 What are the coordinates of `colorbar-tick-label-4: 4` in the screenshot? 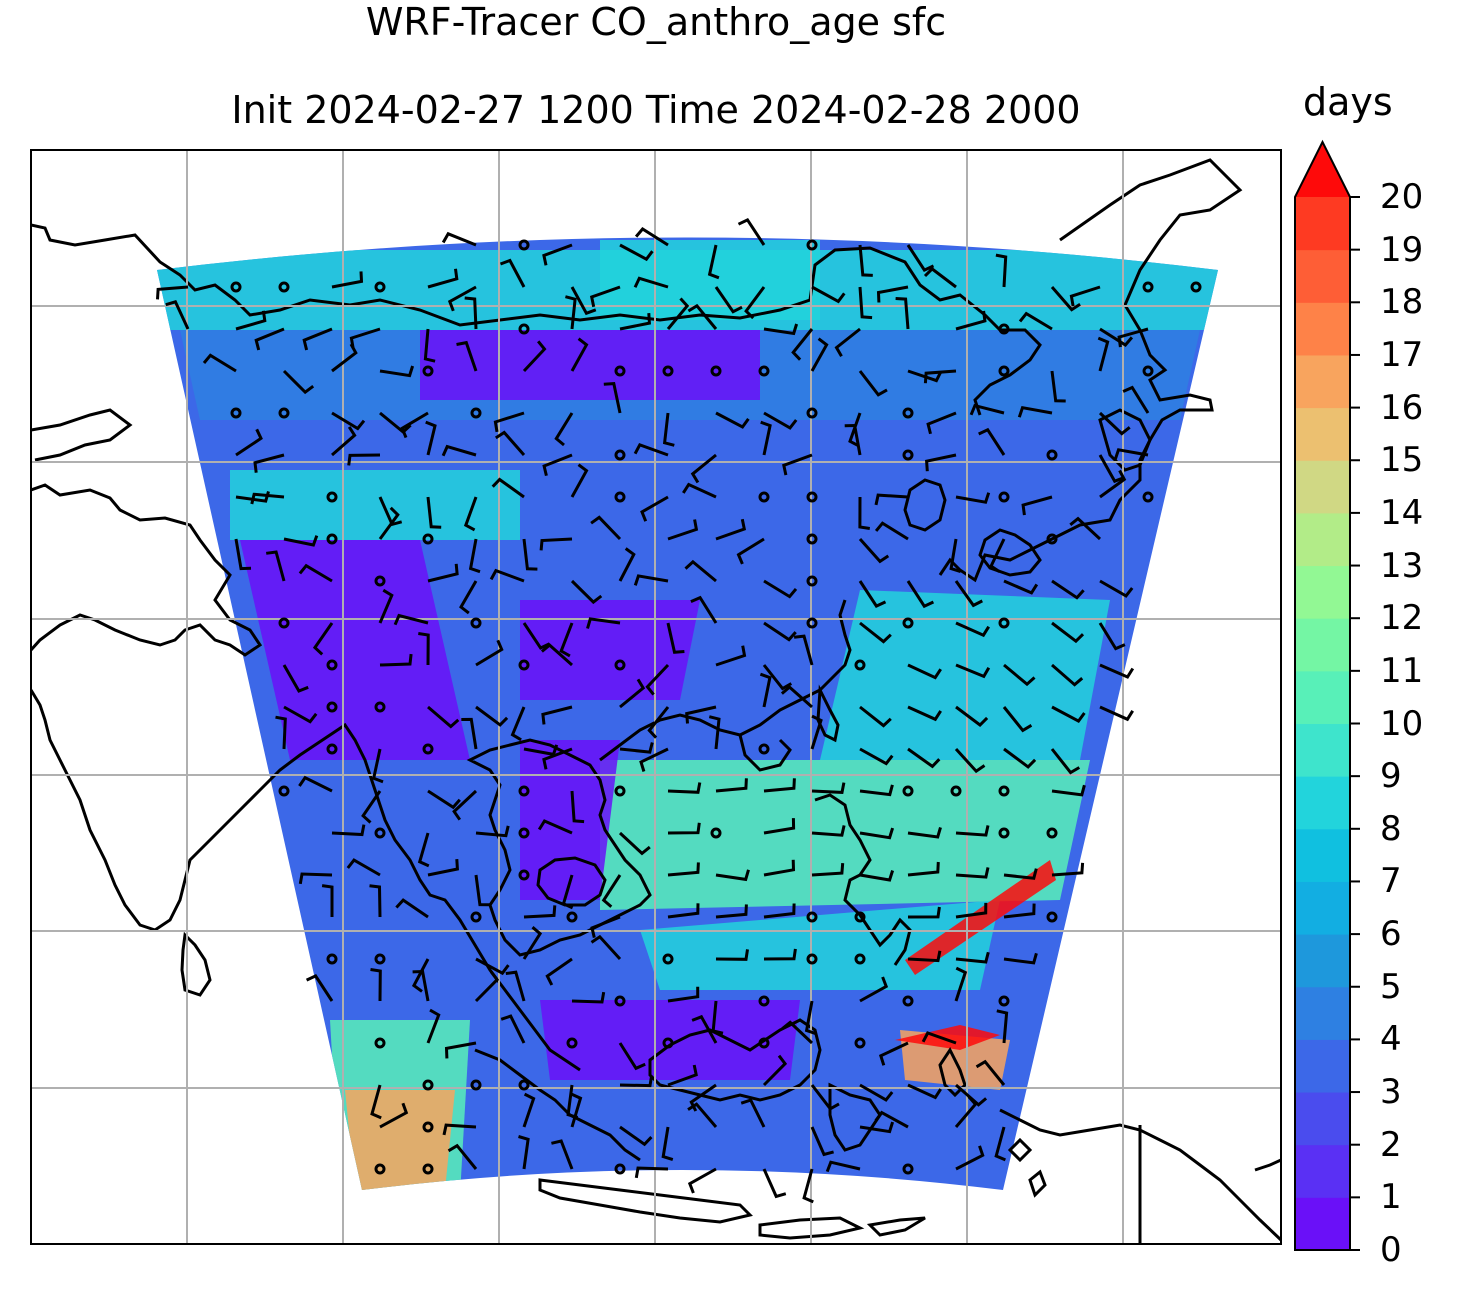 It's located at (1391, 1039).